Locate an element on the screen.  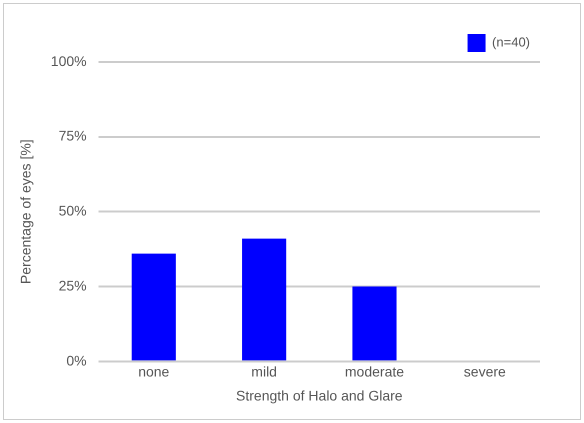
y-tick-label: 0% is located at coordinates (76, 360).